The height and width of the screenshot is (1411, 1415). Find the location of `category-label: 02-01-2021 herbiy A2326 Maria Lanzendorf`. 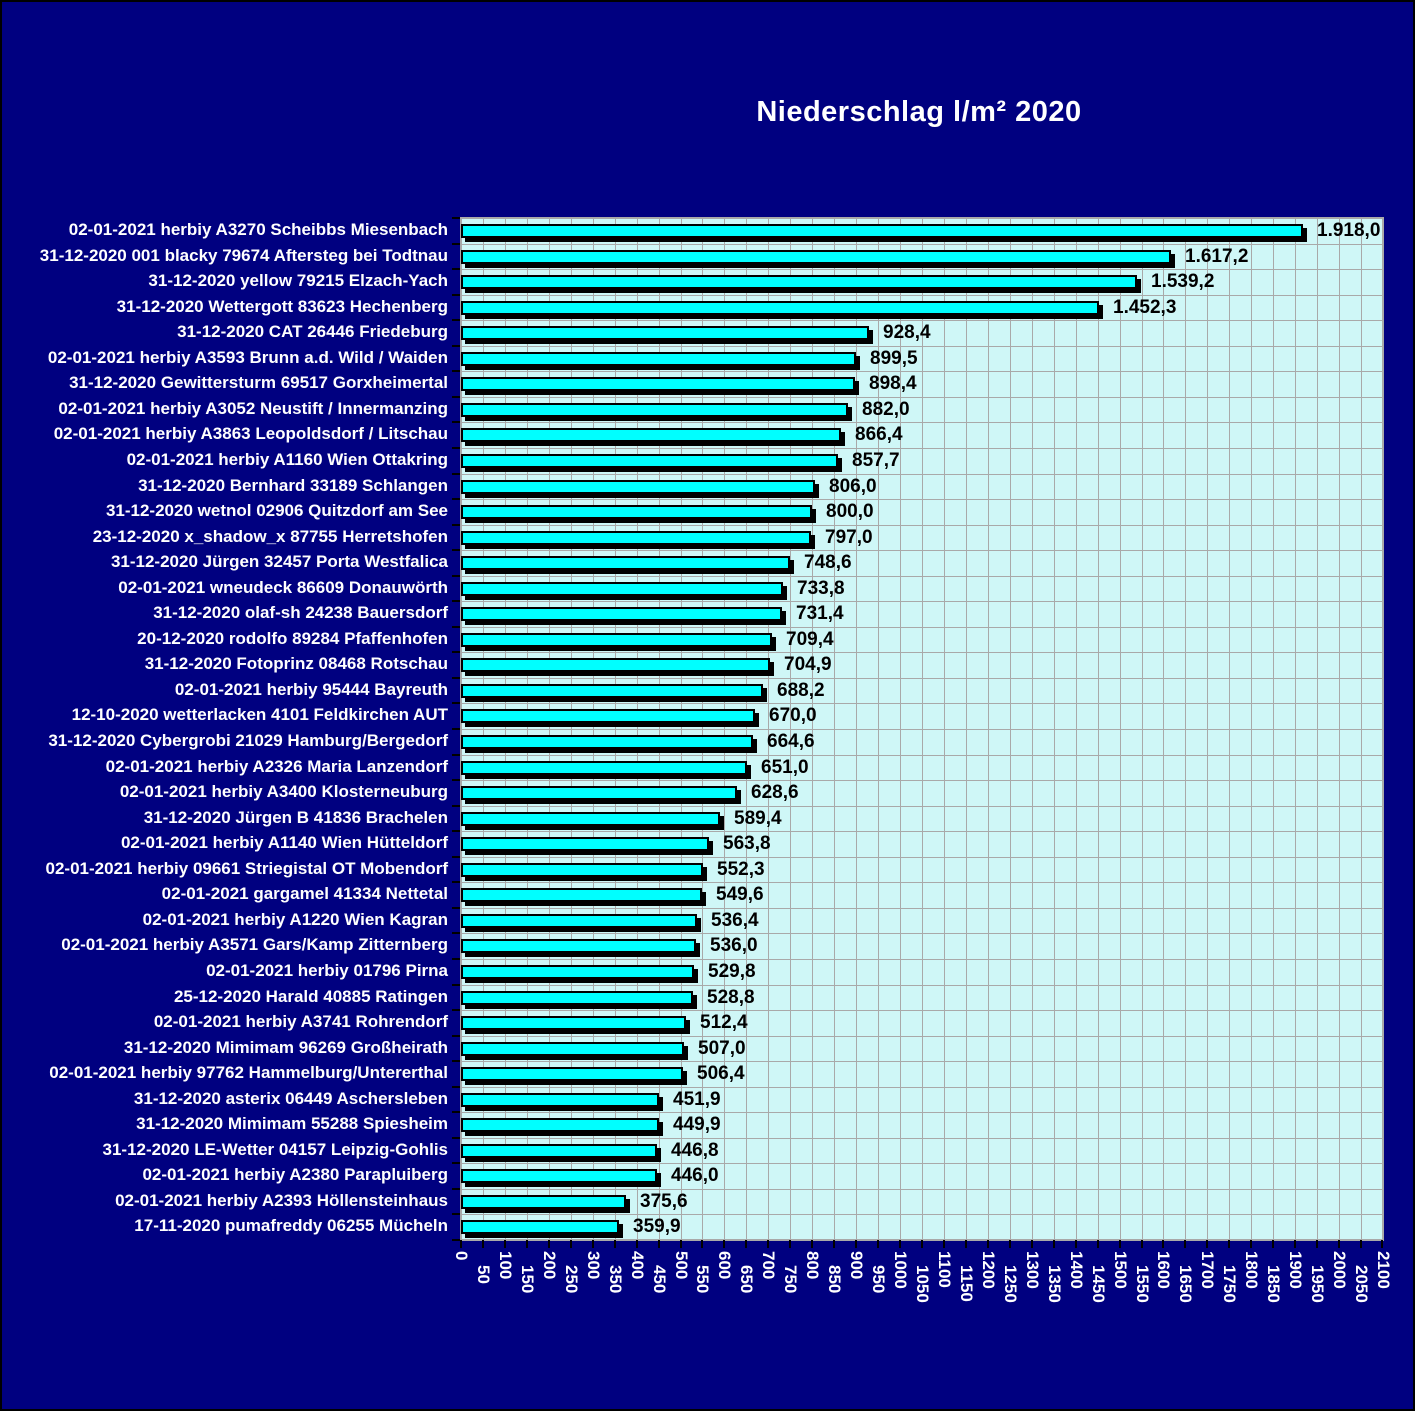

category-label: 02-01-2021 herbiy A2326 Maria Lanzendorf is located at coordinates (276, 766).